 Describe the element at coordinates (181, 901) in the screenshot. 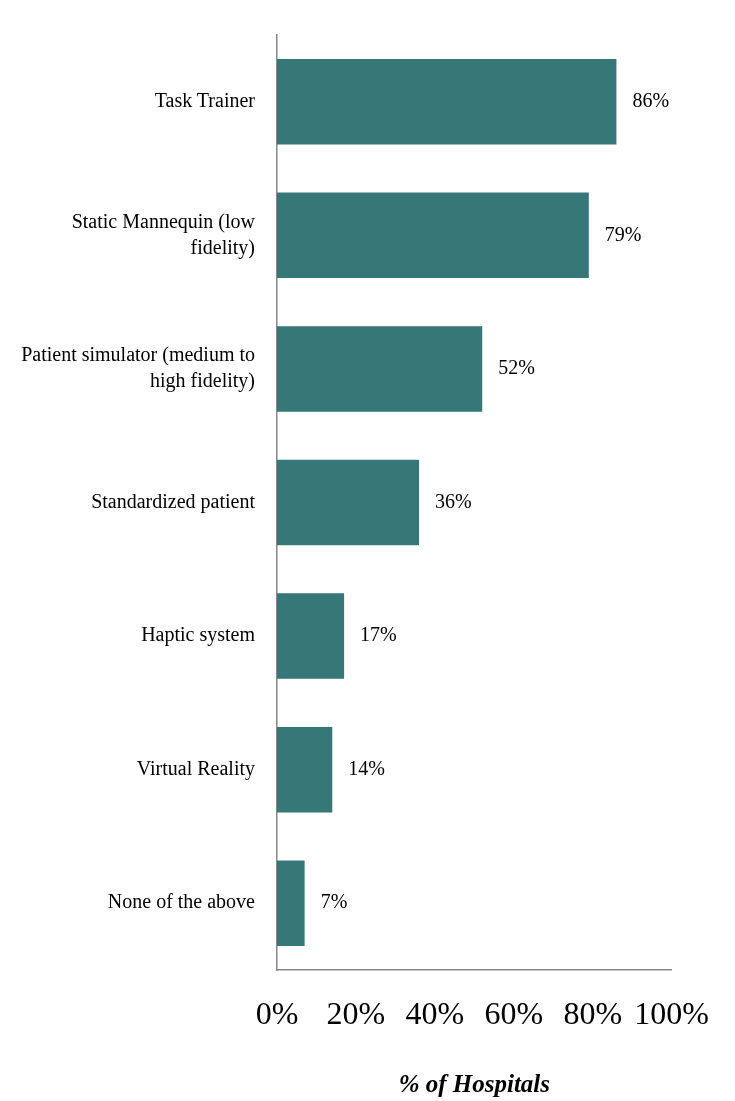

I see `y-tick-label: None of the above` at that location.